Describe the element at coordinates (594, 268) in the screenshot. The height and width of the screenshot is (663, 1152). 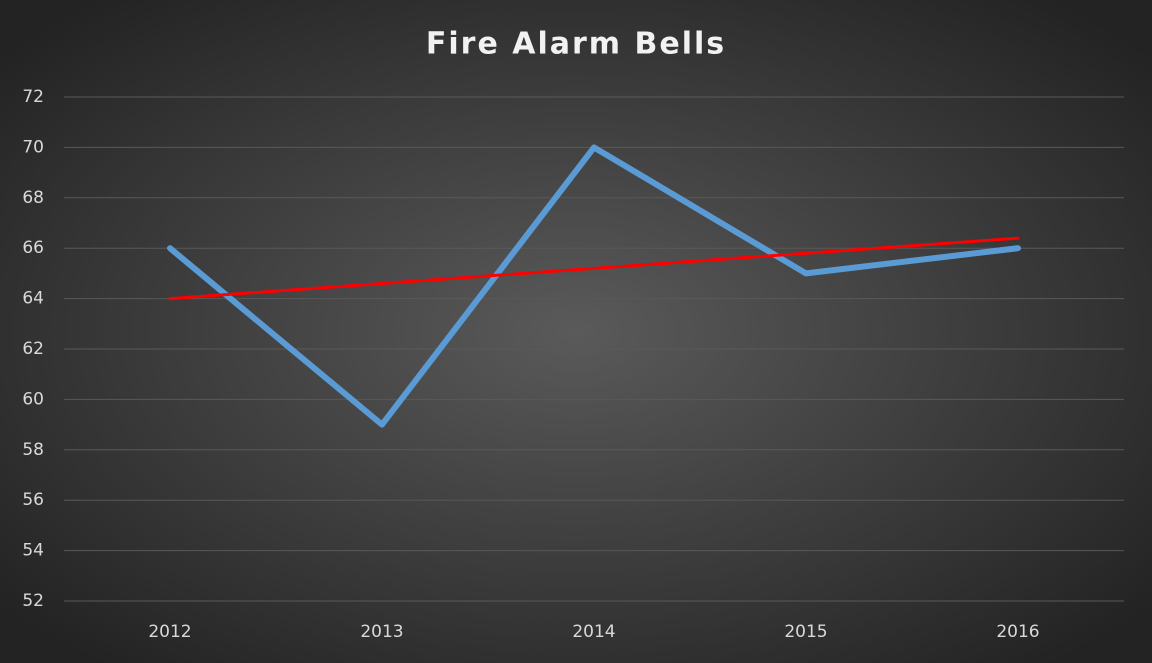
I see `series-line` at that location.